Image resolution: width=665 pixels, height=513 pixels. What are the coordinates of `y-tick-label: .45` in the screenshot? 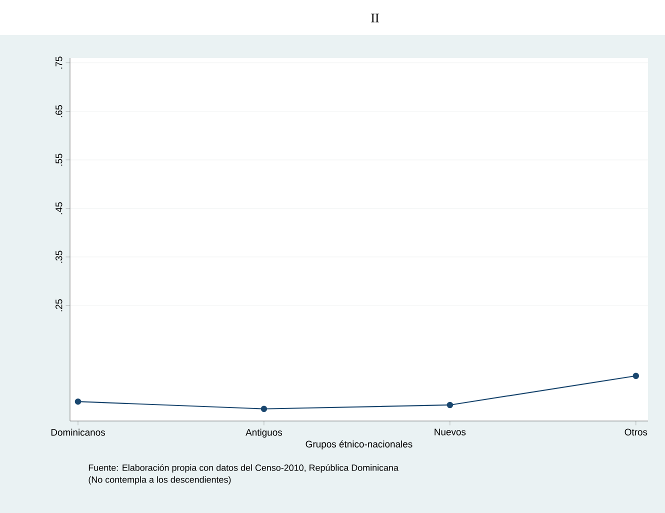 It's located at (59, 208).